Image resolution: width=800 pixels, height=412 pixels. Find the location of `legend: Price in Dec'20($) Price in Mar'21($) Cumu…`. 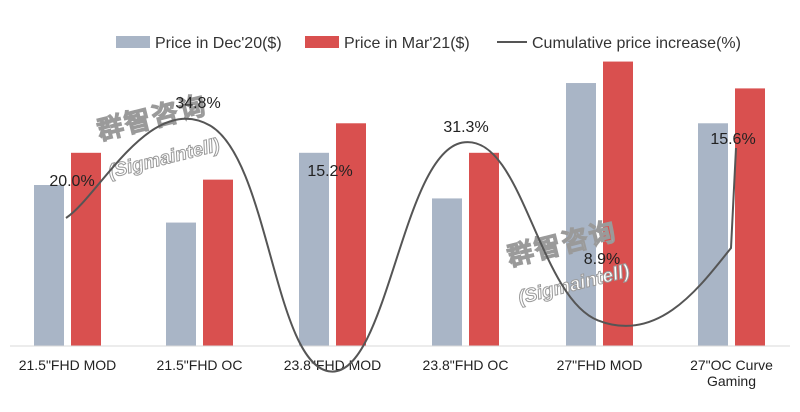

legend: Price in Dec'20($) Price in Mar'21($) Cumu… is located at coordinates (428, 43).